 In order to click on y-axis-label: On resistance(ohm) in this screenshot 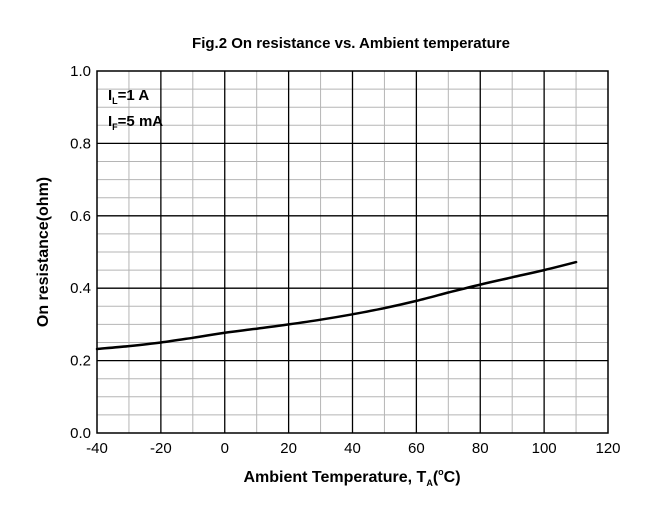, I will do `click(43, 252)`.